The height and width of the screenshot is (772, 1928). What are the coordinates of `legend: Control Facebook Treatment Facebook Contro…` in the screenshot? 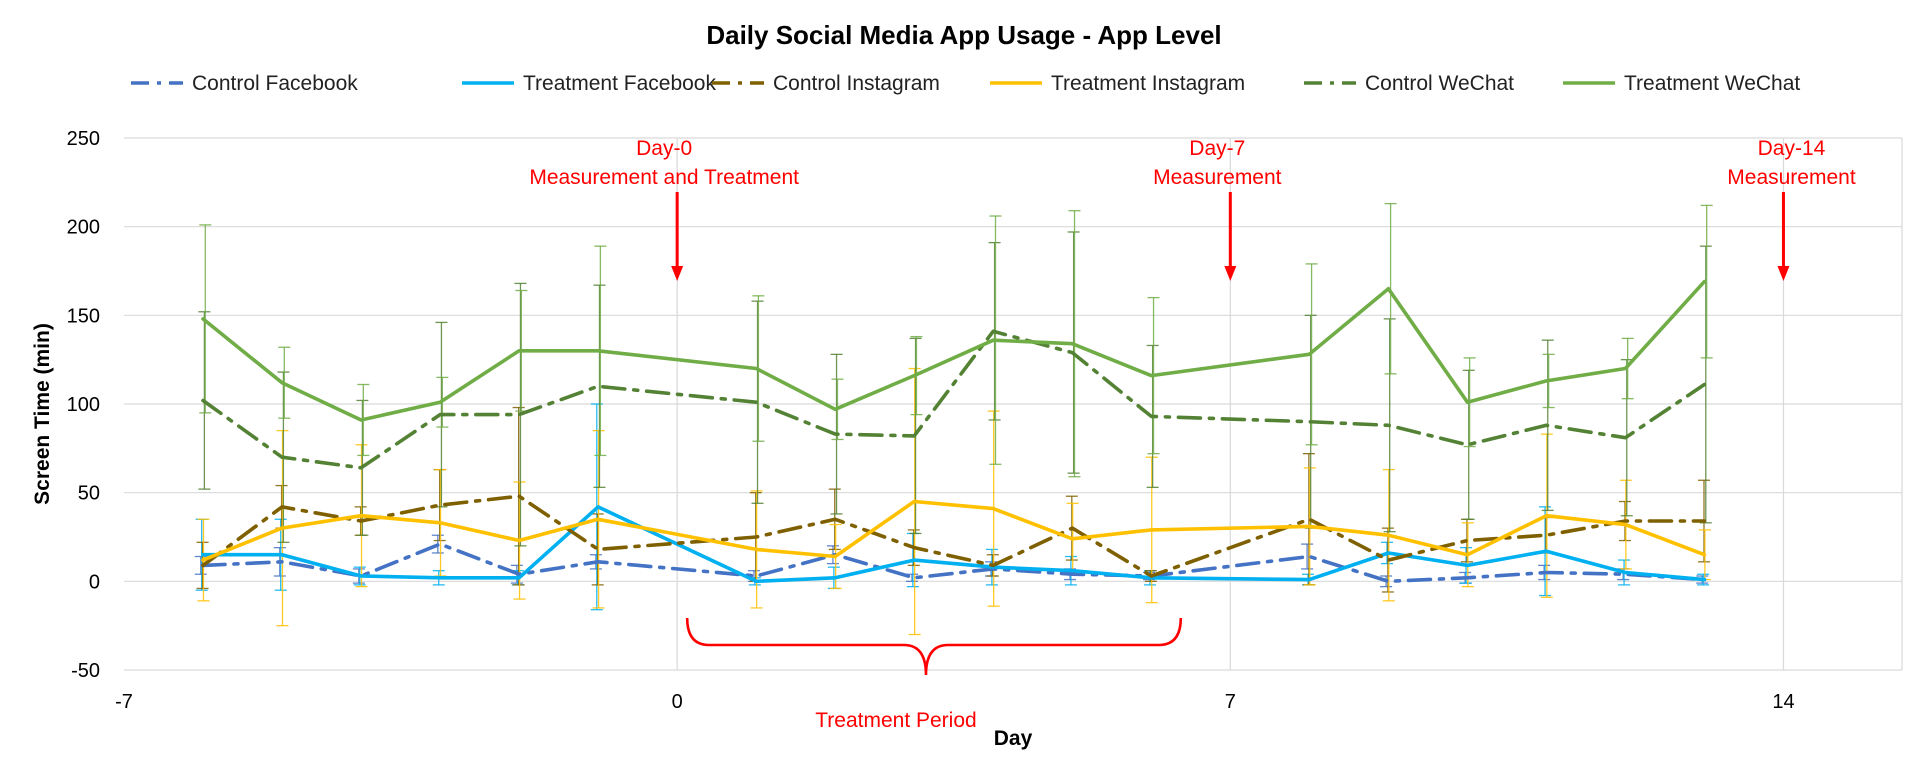 It's located at (965, 83).